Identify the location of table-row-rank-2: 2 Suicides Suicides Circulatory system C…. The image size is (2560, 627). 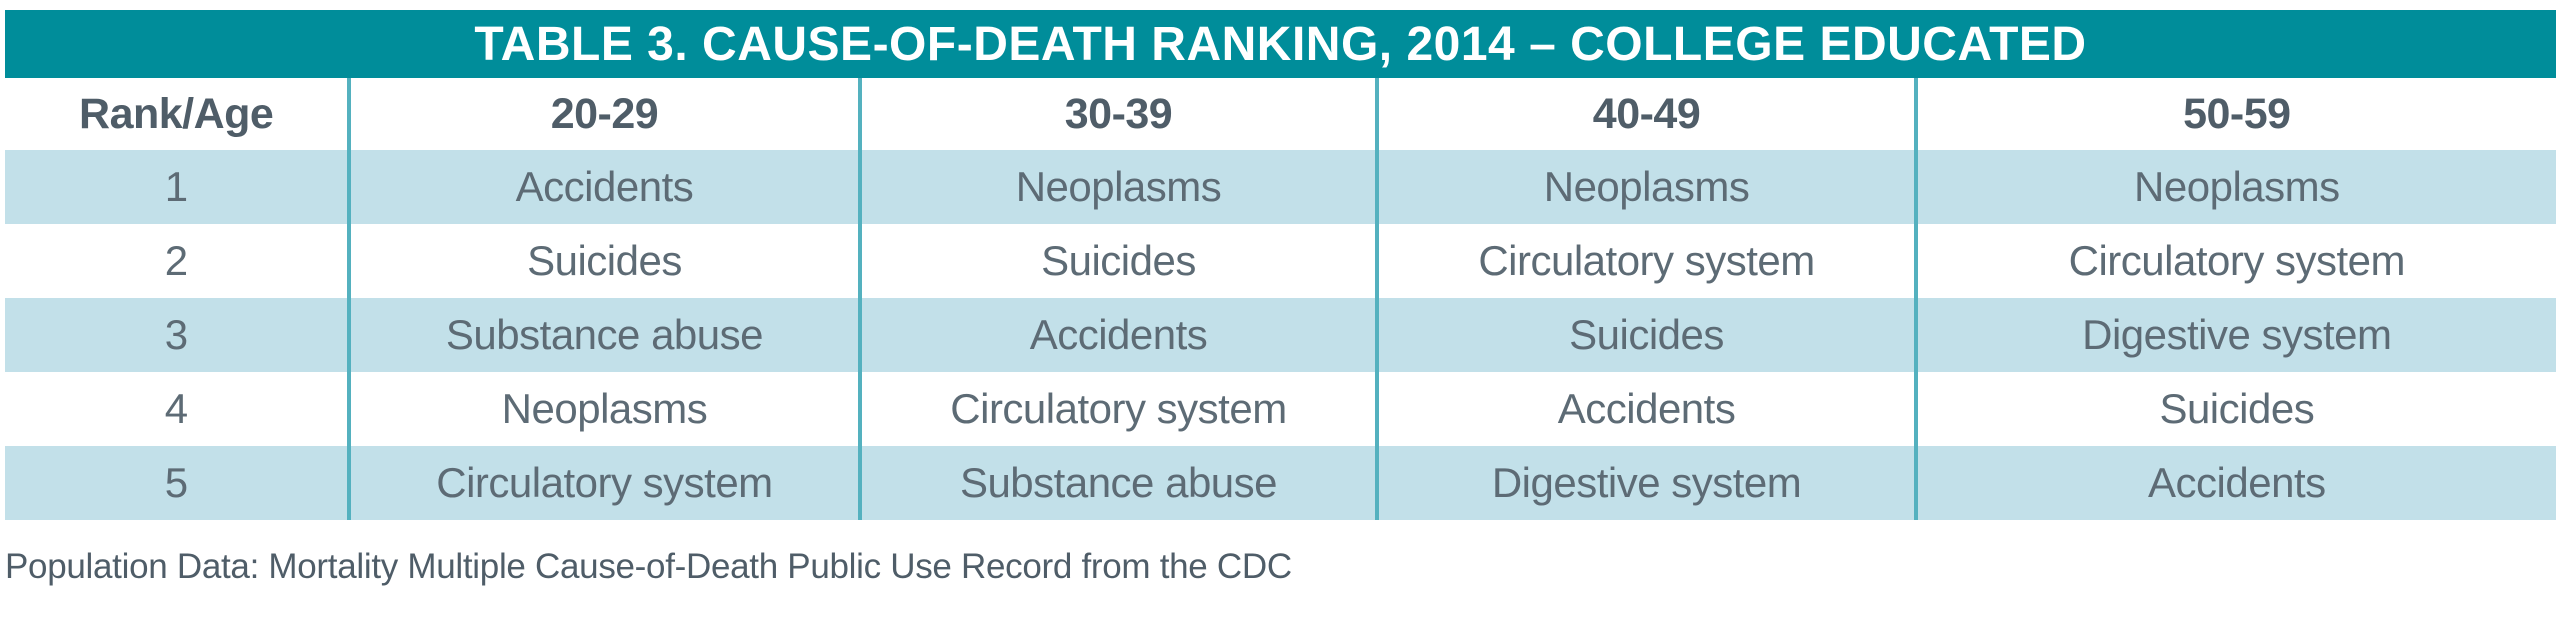
(1280, 261).